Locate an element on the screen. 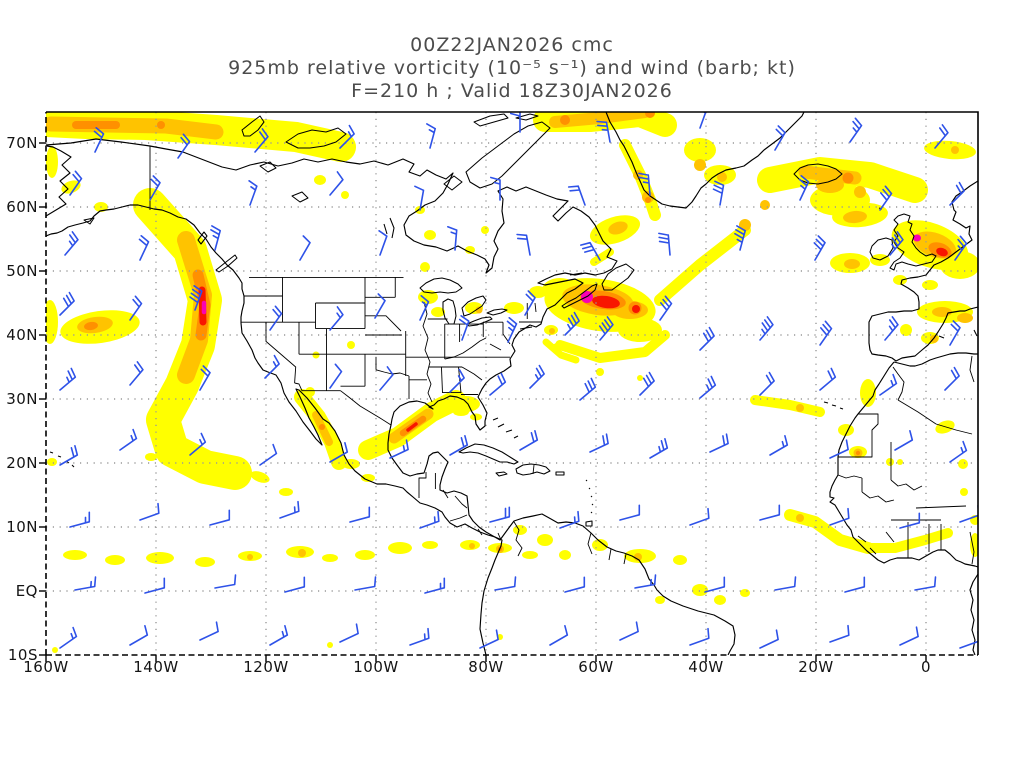 The width and height of the screenshot is (1024, 768). lat-label: 30N is located at coordinates (22, 399).